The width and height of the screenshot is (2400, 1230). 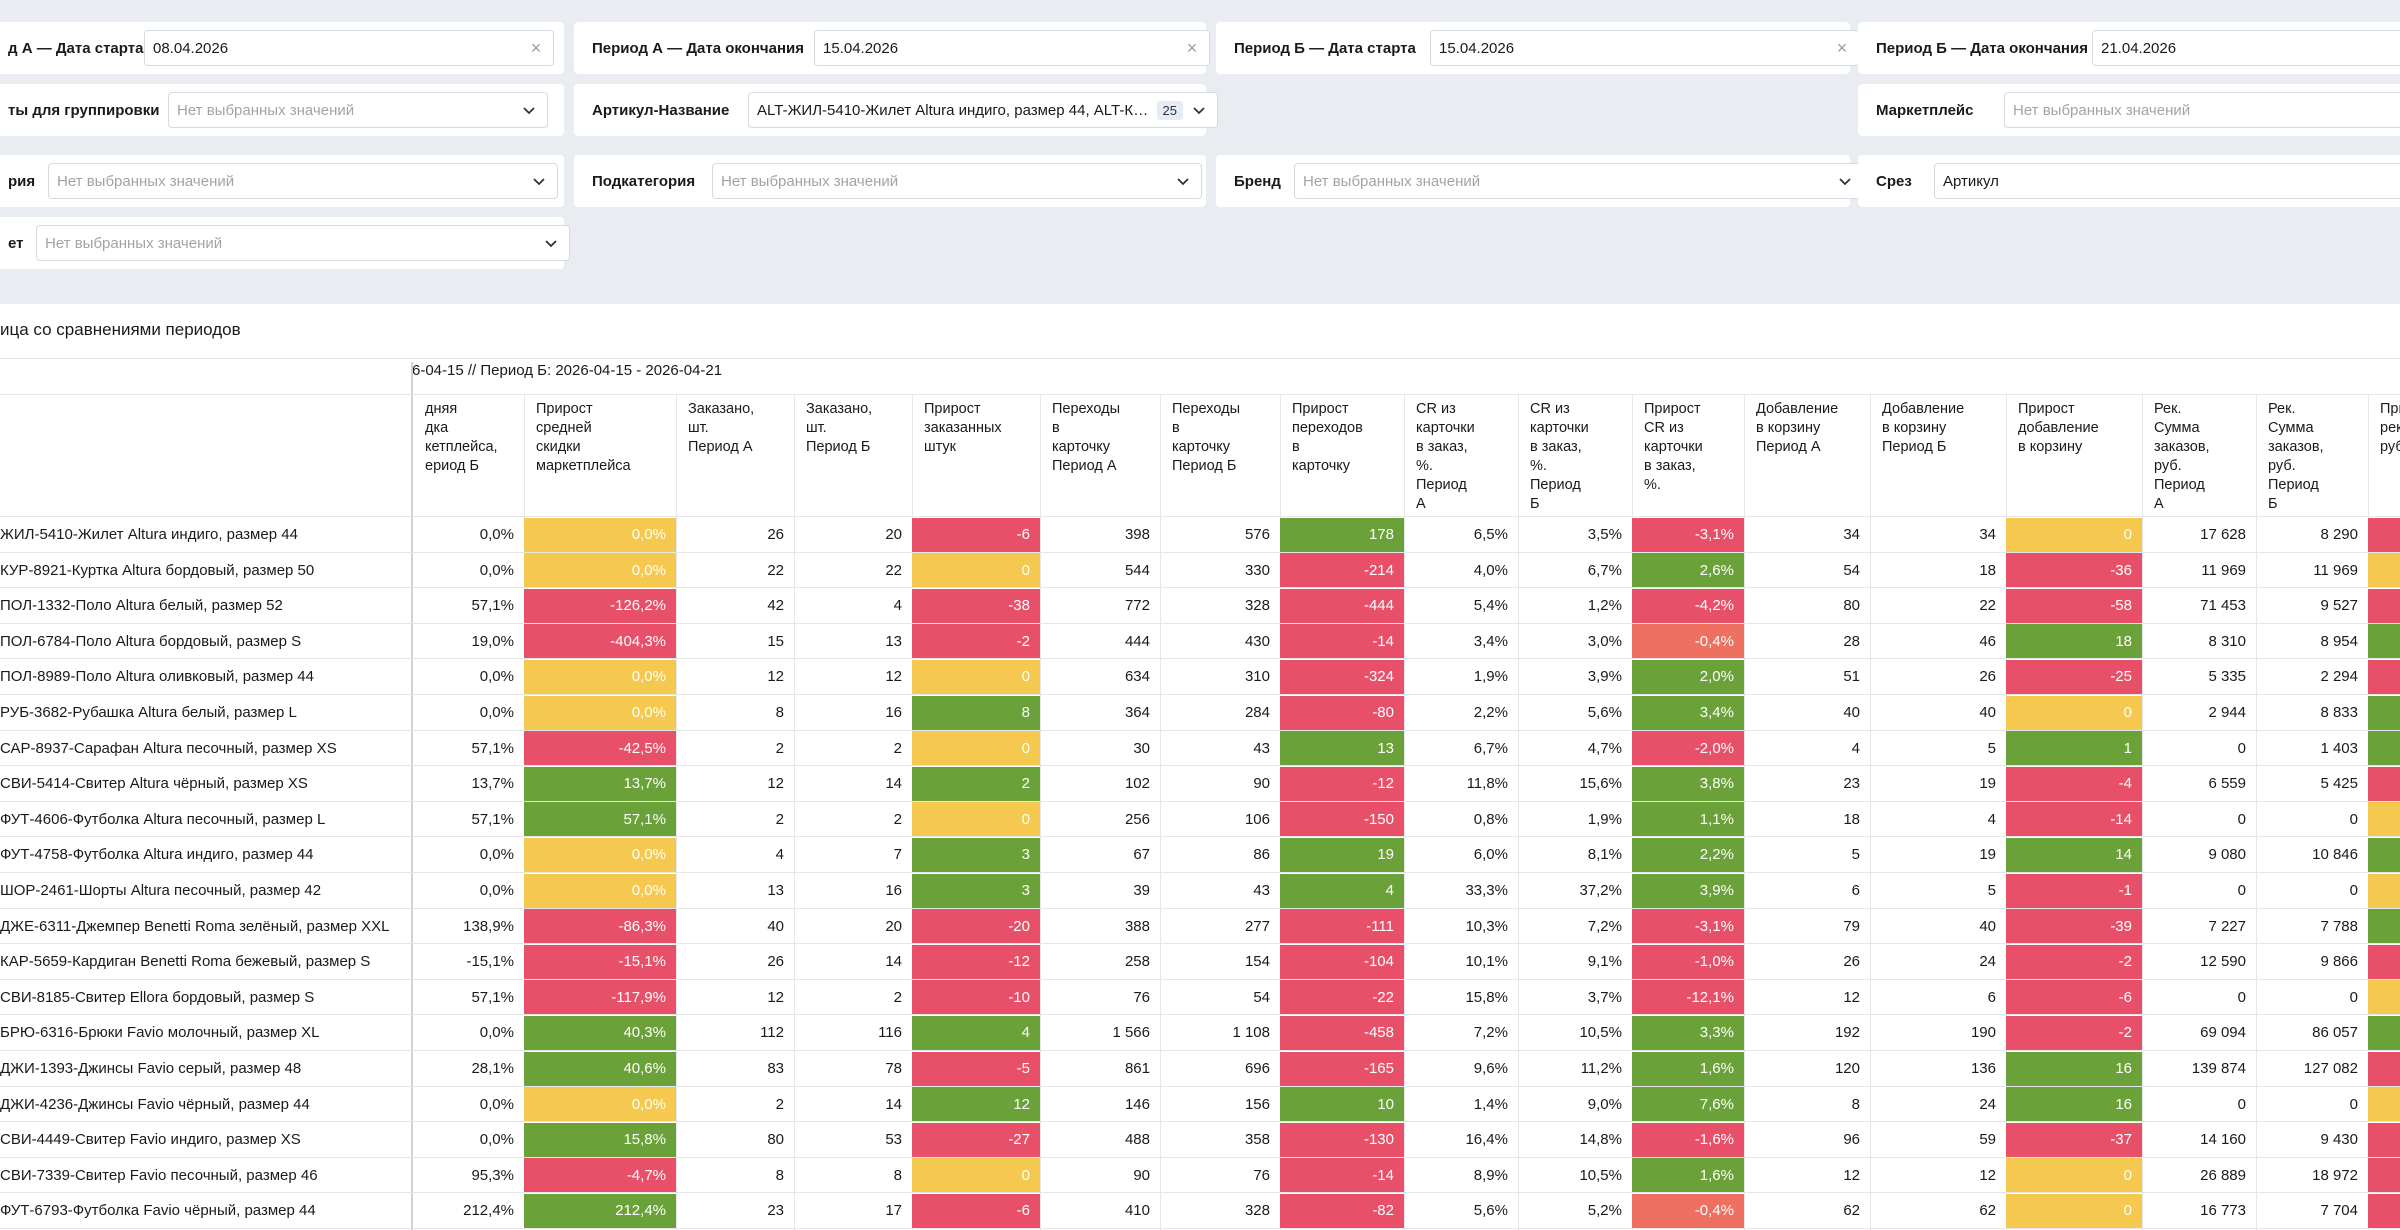 I want to click on table-row-name: БРЮ-6316-Брюки Favio молочный, размер XL, so click(x=160, y=1033).